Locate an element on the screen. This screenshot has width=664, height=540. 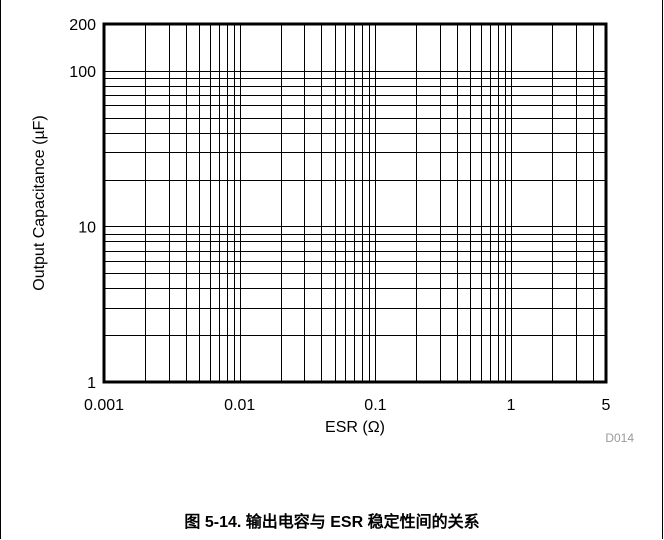
y-tick-label: 100 is located at coordinates (82, 72).